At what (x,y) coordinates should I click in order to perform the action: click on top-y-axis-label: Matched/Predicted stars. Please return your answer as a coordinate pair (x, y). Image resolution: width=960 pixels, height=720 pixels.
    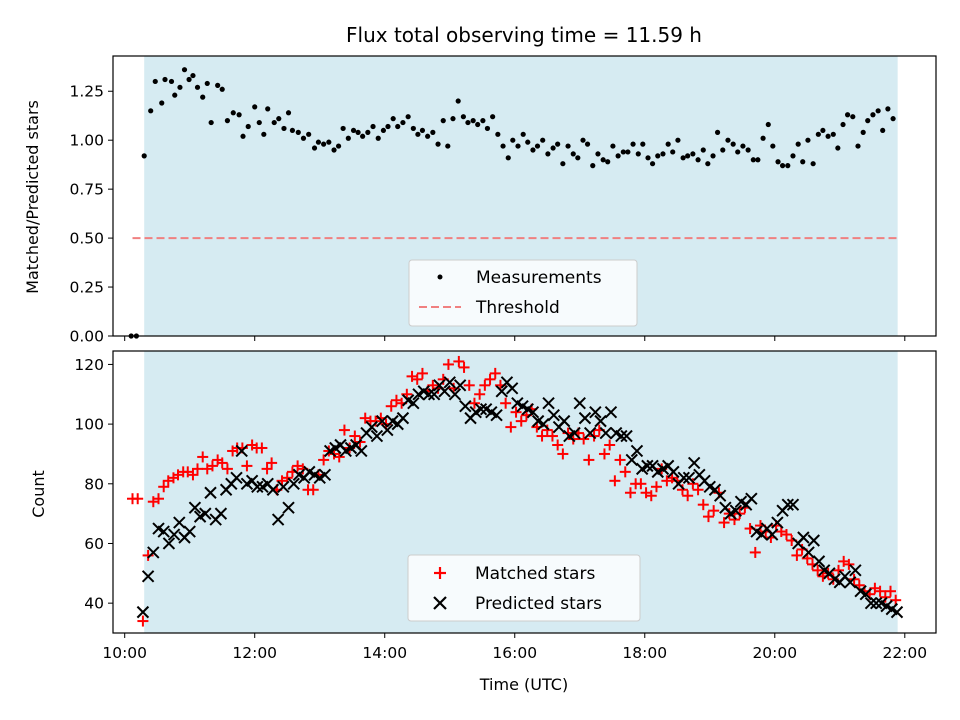
    Looking at the image, I should click on (32, 197).